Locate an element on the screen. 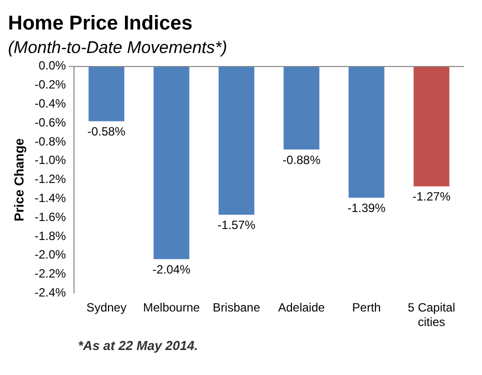 Image resolution: width=482 pixels, height=375 pixels. y-tick-label: -1.8% is located at coordinates (50, 235).